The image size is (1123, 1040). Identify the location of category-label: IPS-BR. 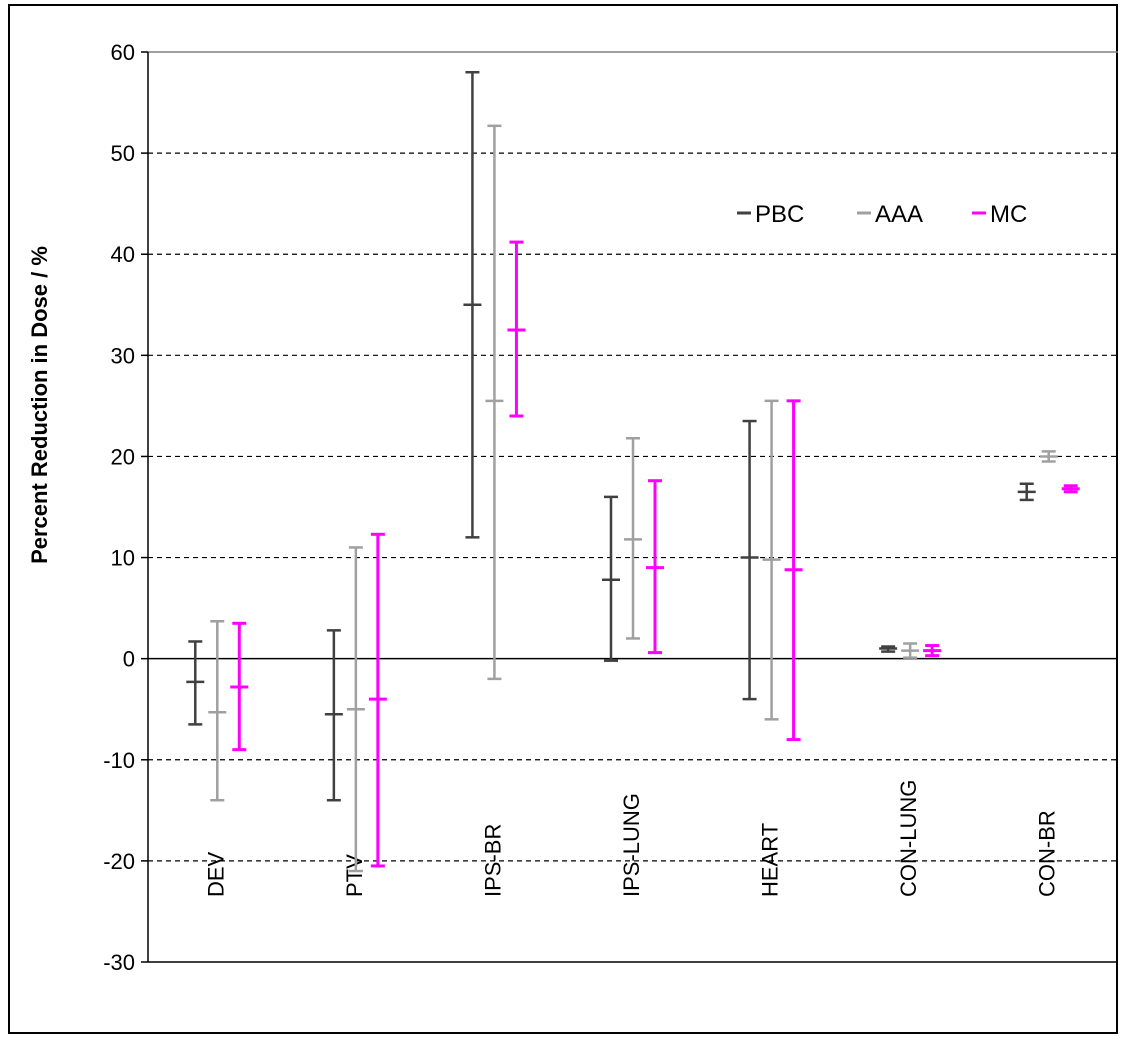
(492, 860).